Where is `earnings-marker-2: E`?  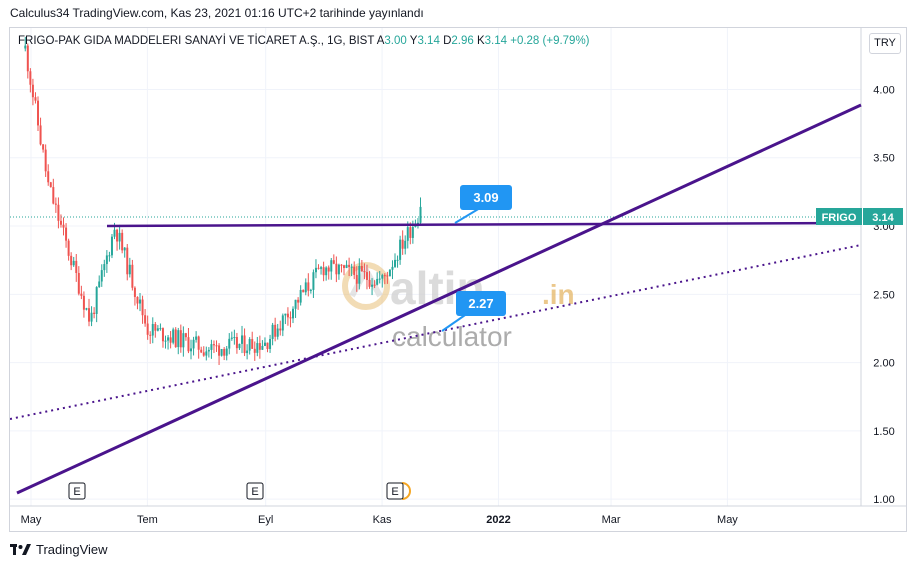 earnings-marker-2: E is located at coordinates (255, 491).